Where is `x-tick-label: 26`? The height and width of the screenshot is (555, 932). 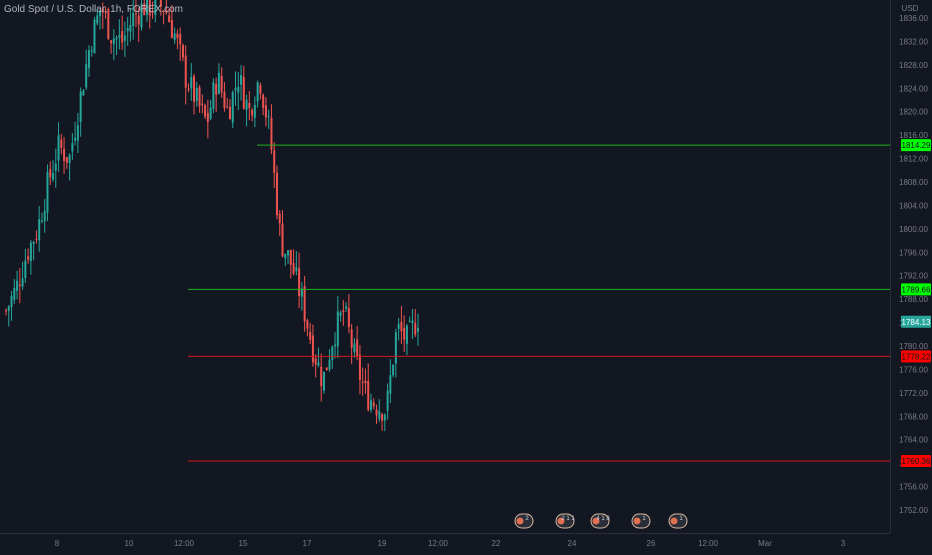 x-tick-label: 26 is located at coordinates (651, 543).